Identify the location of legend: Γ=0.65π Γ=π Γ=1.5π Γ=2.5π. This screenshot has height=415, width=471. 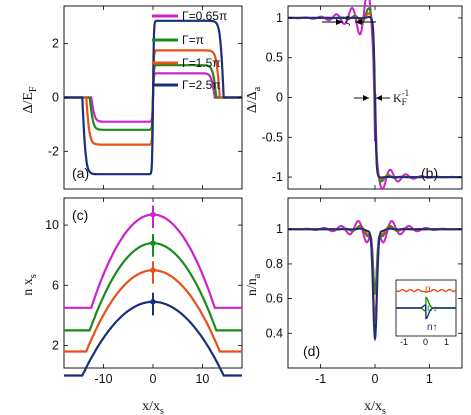
(189, 50).